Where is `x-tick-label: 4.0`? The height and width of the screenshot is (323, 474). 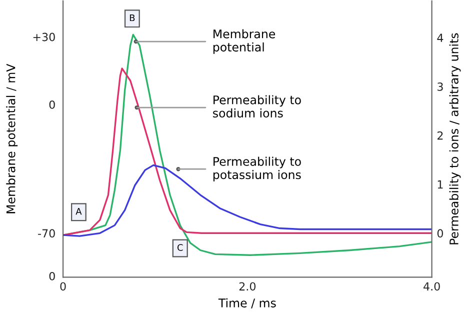
x-tick-label: 4.0 is located at coordinates (432, 286).